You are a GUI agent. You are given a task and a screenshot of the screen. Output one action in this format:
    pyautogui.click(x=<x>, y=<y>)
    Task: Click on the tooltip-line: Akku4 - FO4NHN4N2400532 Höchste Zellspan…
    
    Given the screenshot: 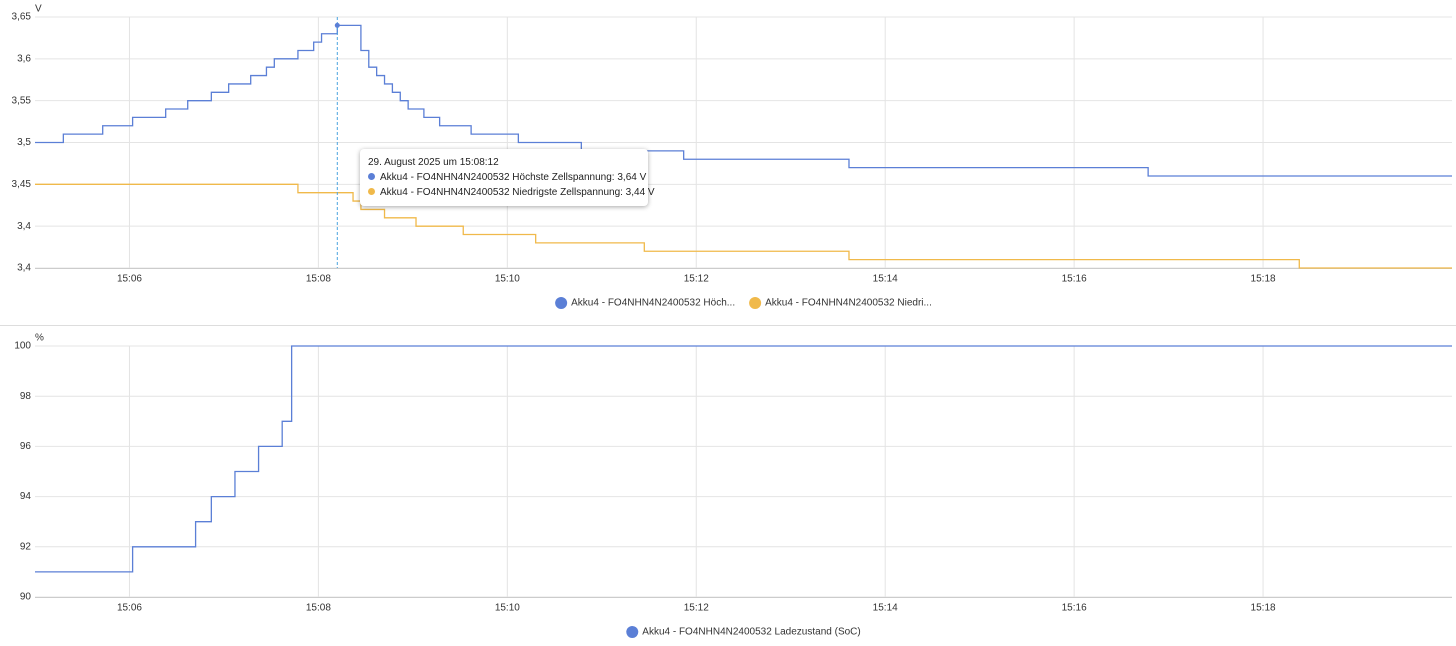 What is the action you would take?
    pyautogui.click(x=507, y=177)
    